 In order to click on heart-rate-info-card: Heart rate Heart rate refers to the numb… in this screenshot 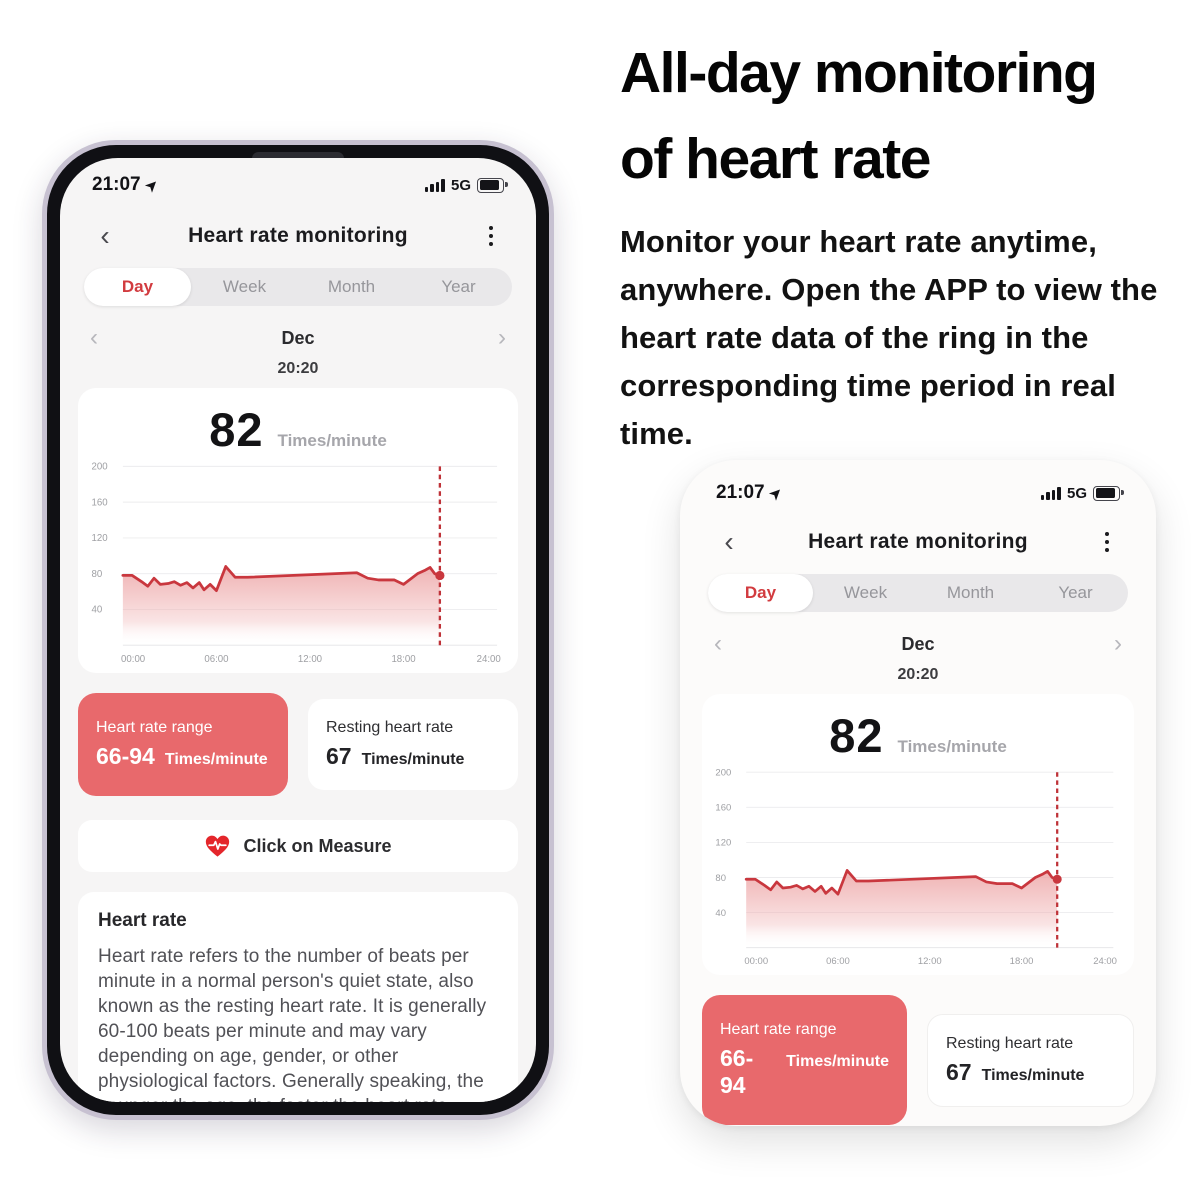, I will do `click(298, 997)`.